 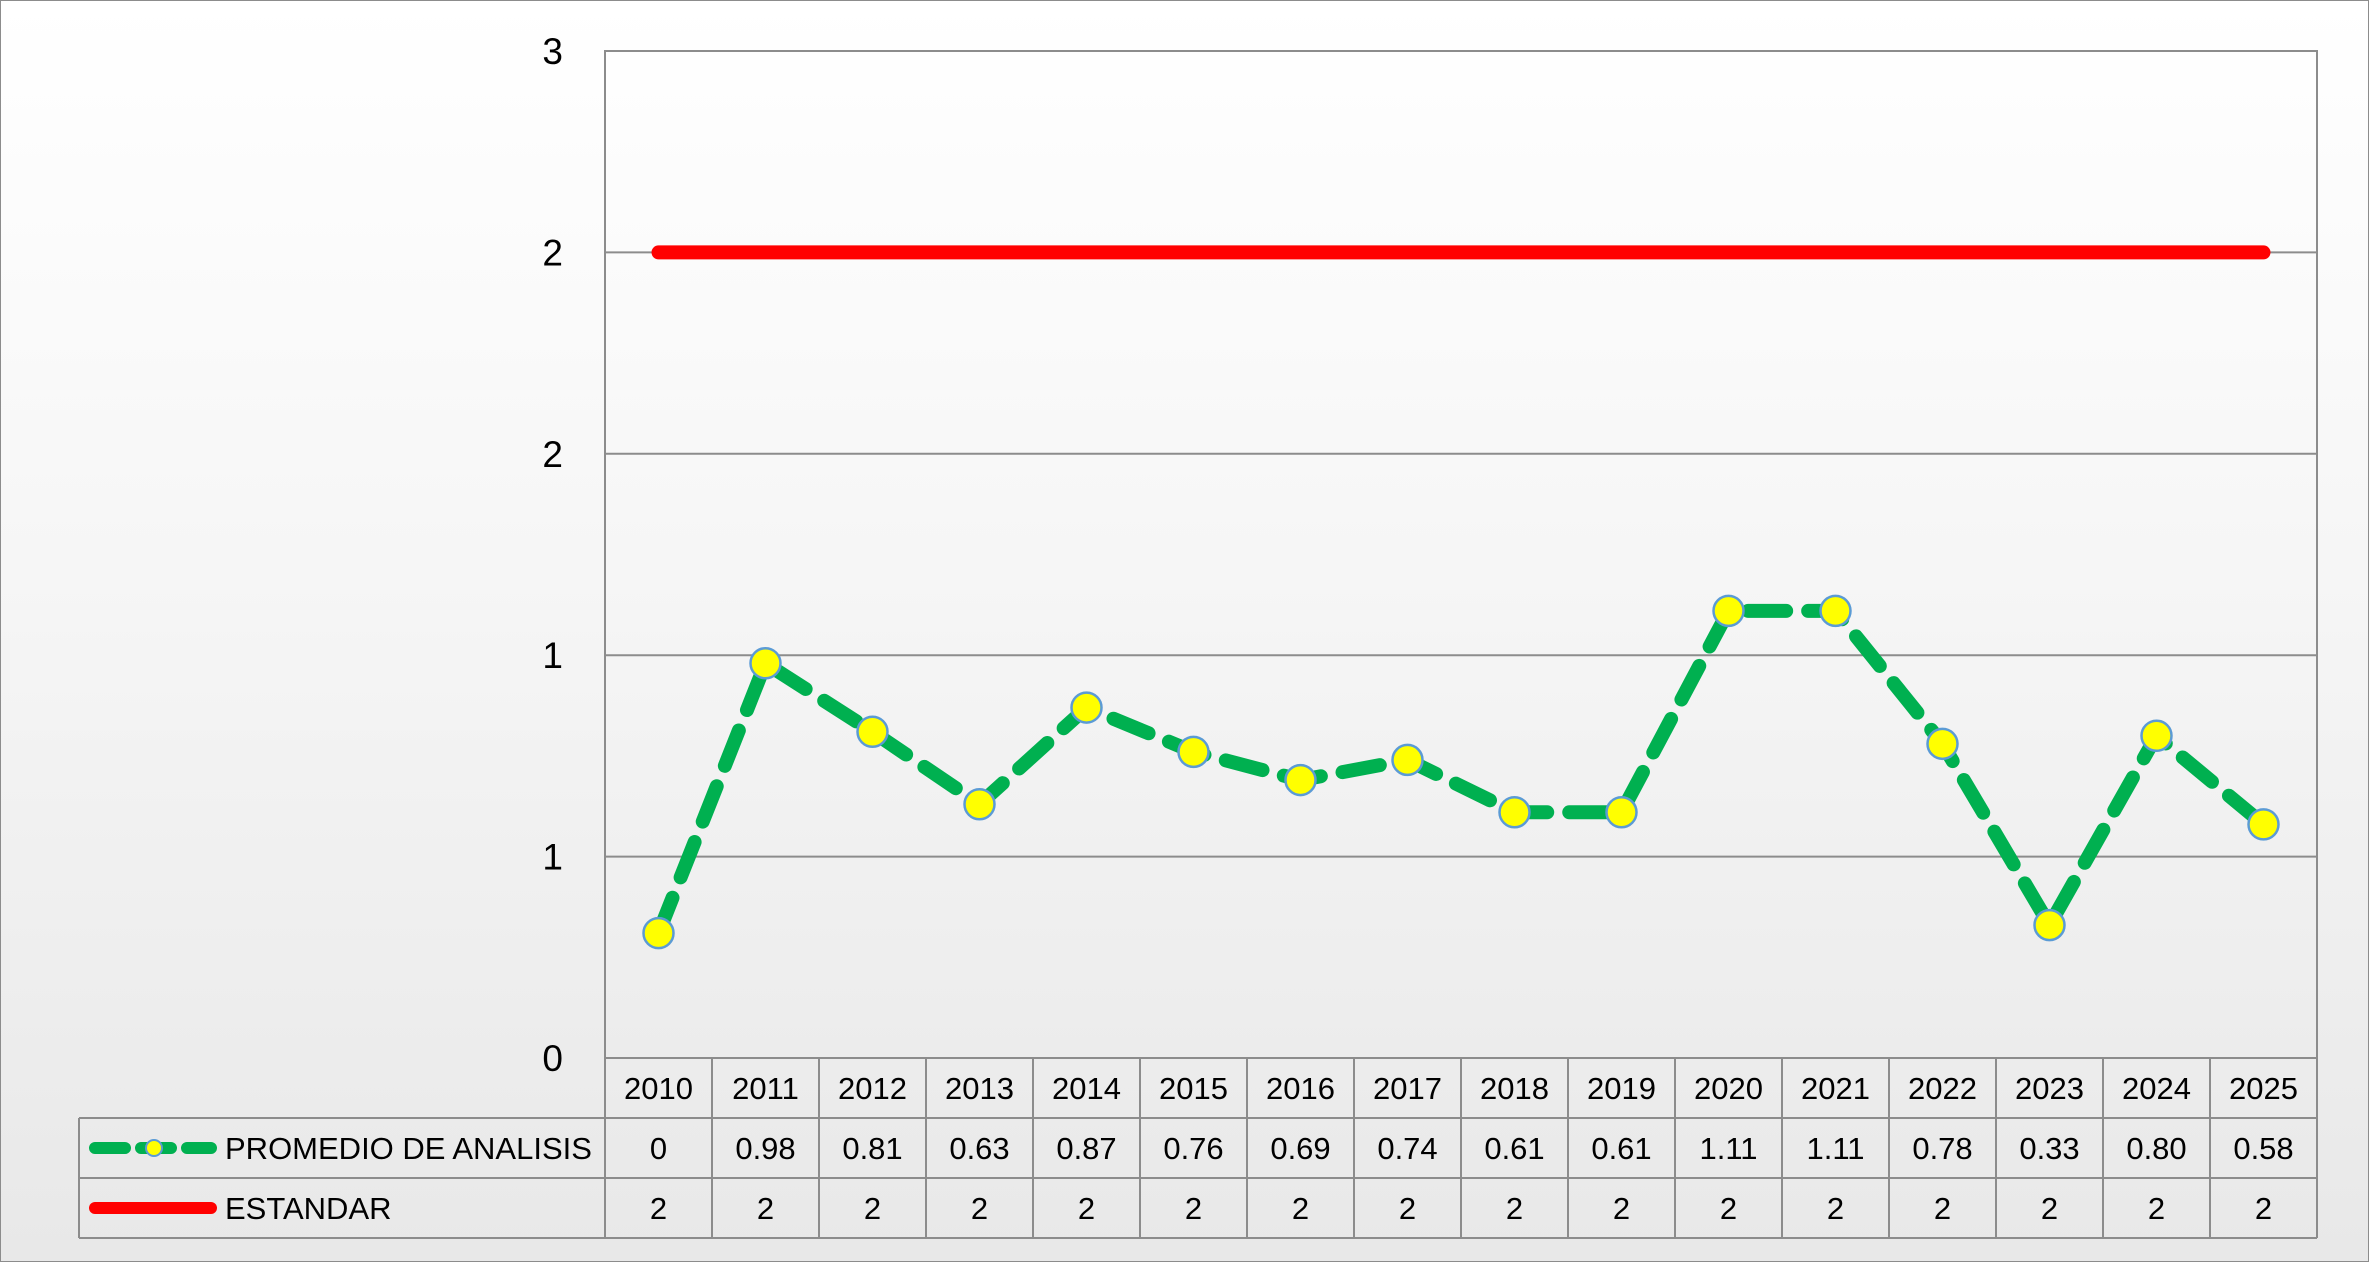 What do you see at coordinates (1407, 1088) in the screenshot?
I see `x-category-label: 2017` at bounding box center [1407, 1088].